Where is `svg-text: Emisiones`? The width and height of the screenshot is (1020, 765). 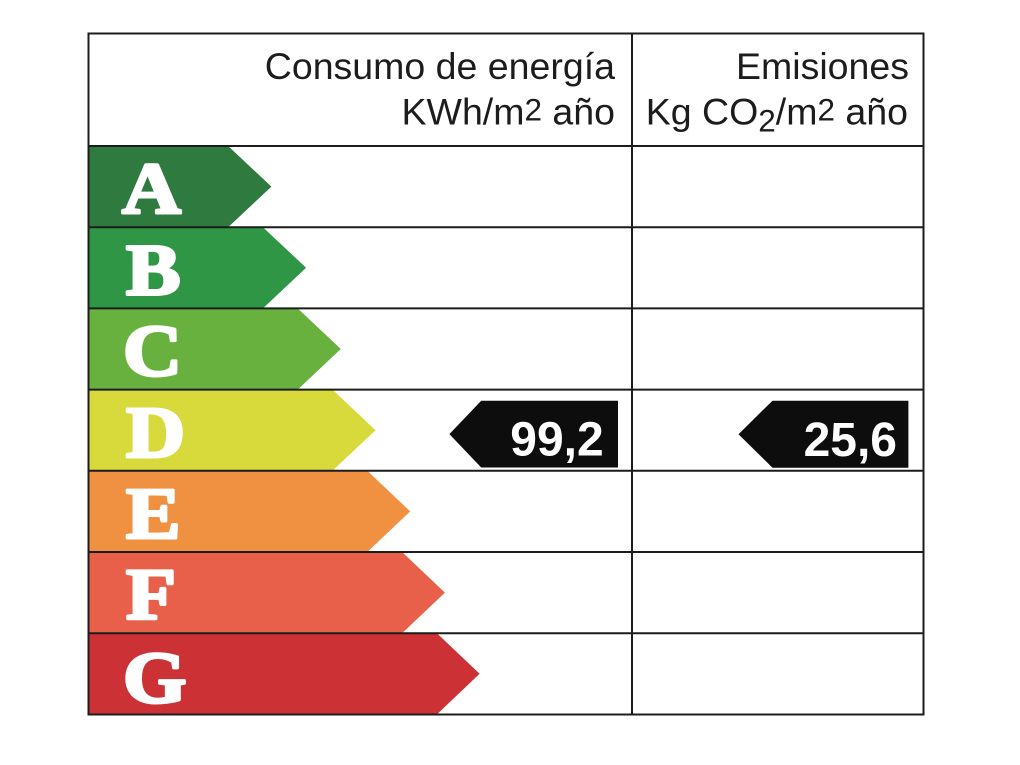 svg-text: Emisiones is located at coordinates (822, 66).